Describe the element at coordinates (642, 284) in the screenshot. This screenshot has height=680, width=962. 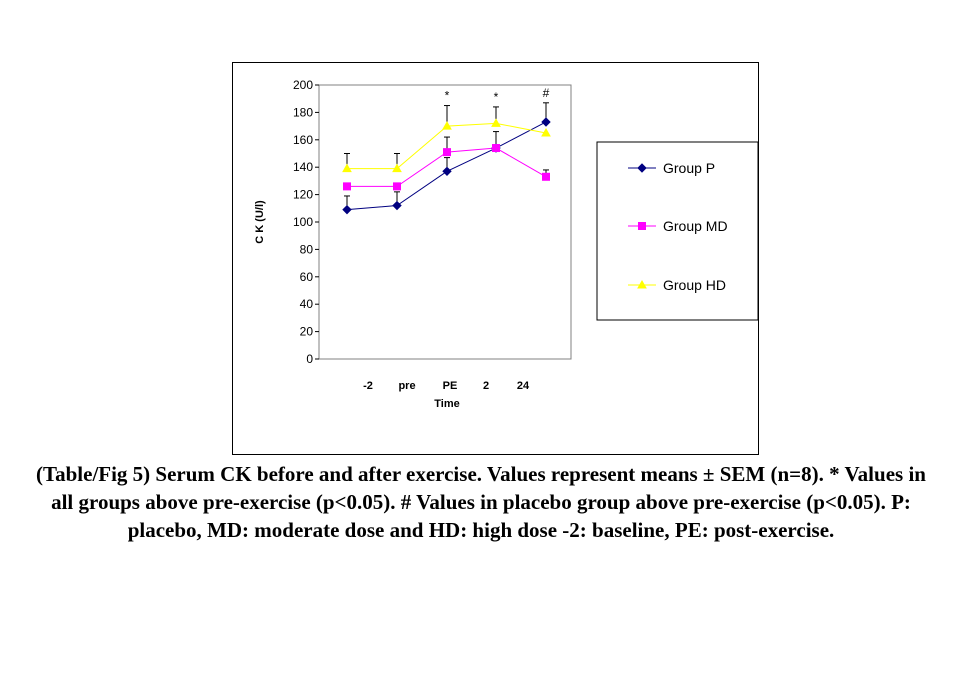
I see `legend-group-hd-marker` at that location.